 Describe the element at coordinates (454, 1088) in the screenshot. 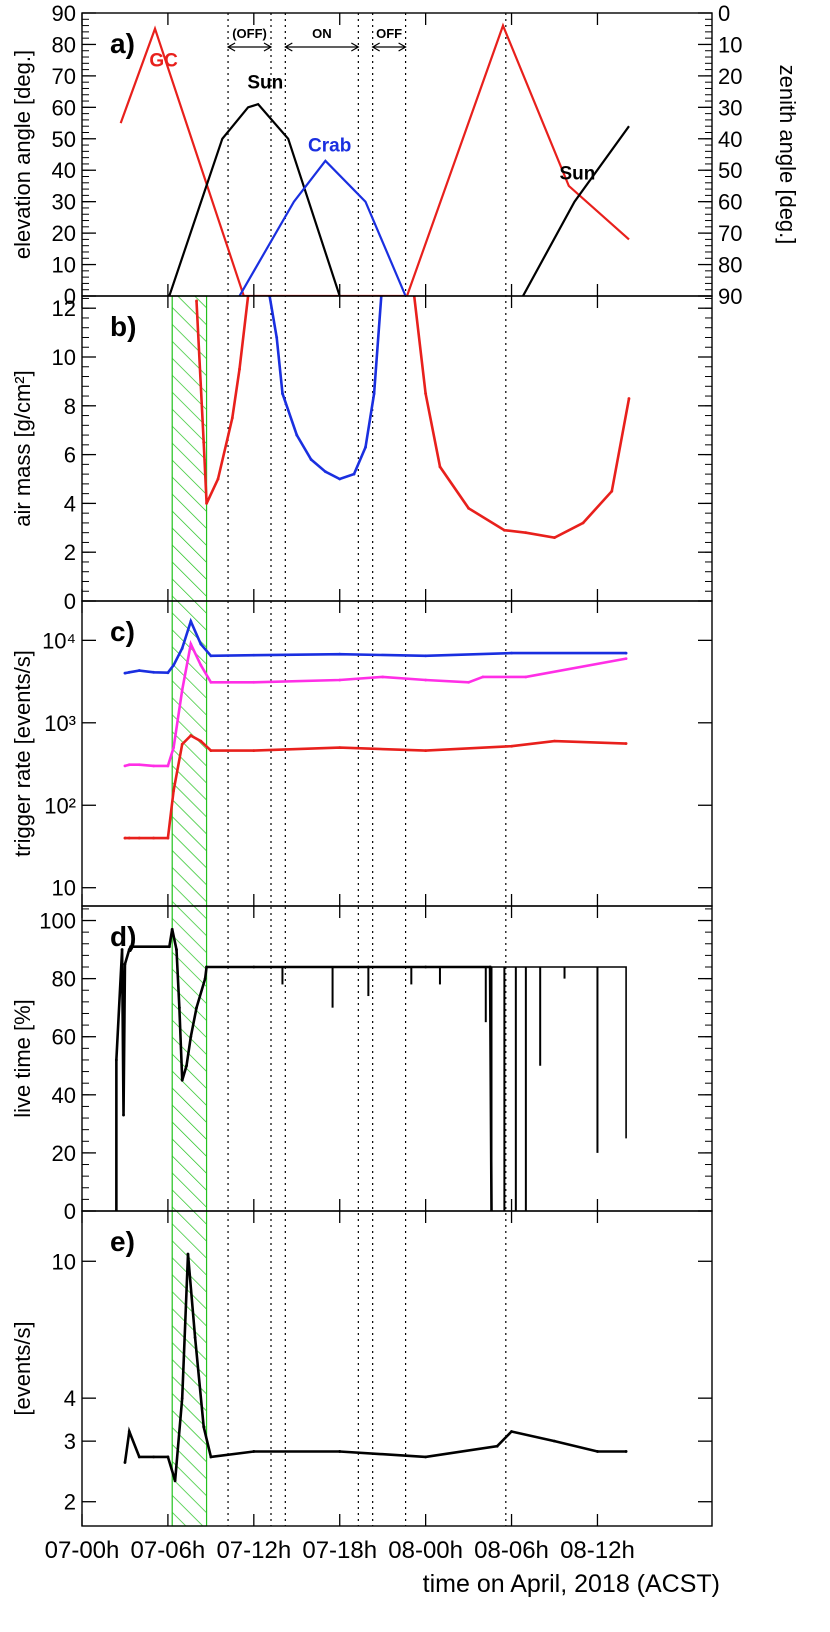

I see `live-spikes` at that location.